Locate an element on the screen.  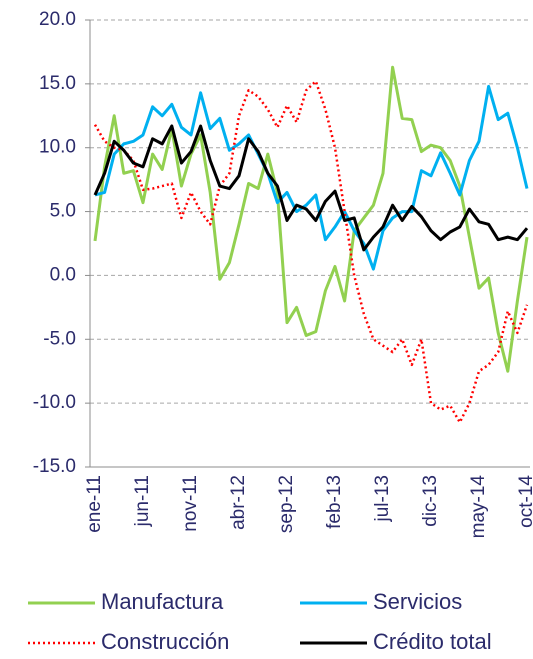
y-tick-label: 5.0 is located at coordinates (63, 211).